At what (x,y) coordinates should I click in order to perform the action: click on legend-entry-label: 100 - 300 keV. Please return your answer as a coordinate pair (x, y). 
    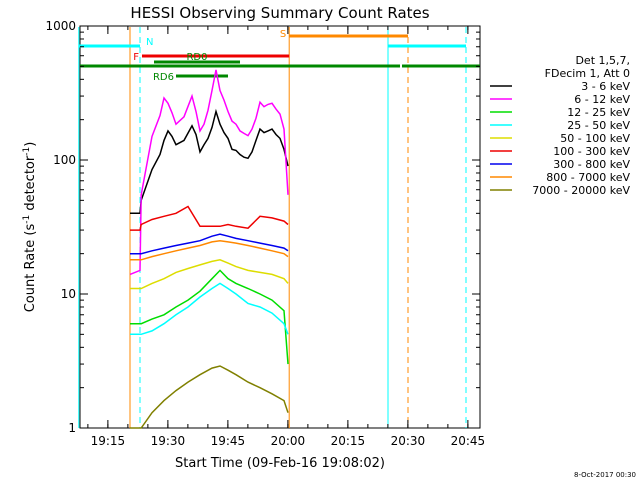
    Looking at the image, I should click on (591, 151).